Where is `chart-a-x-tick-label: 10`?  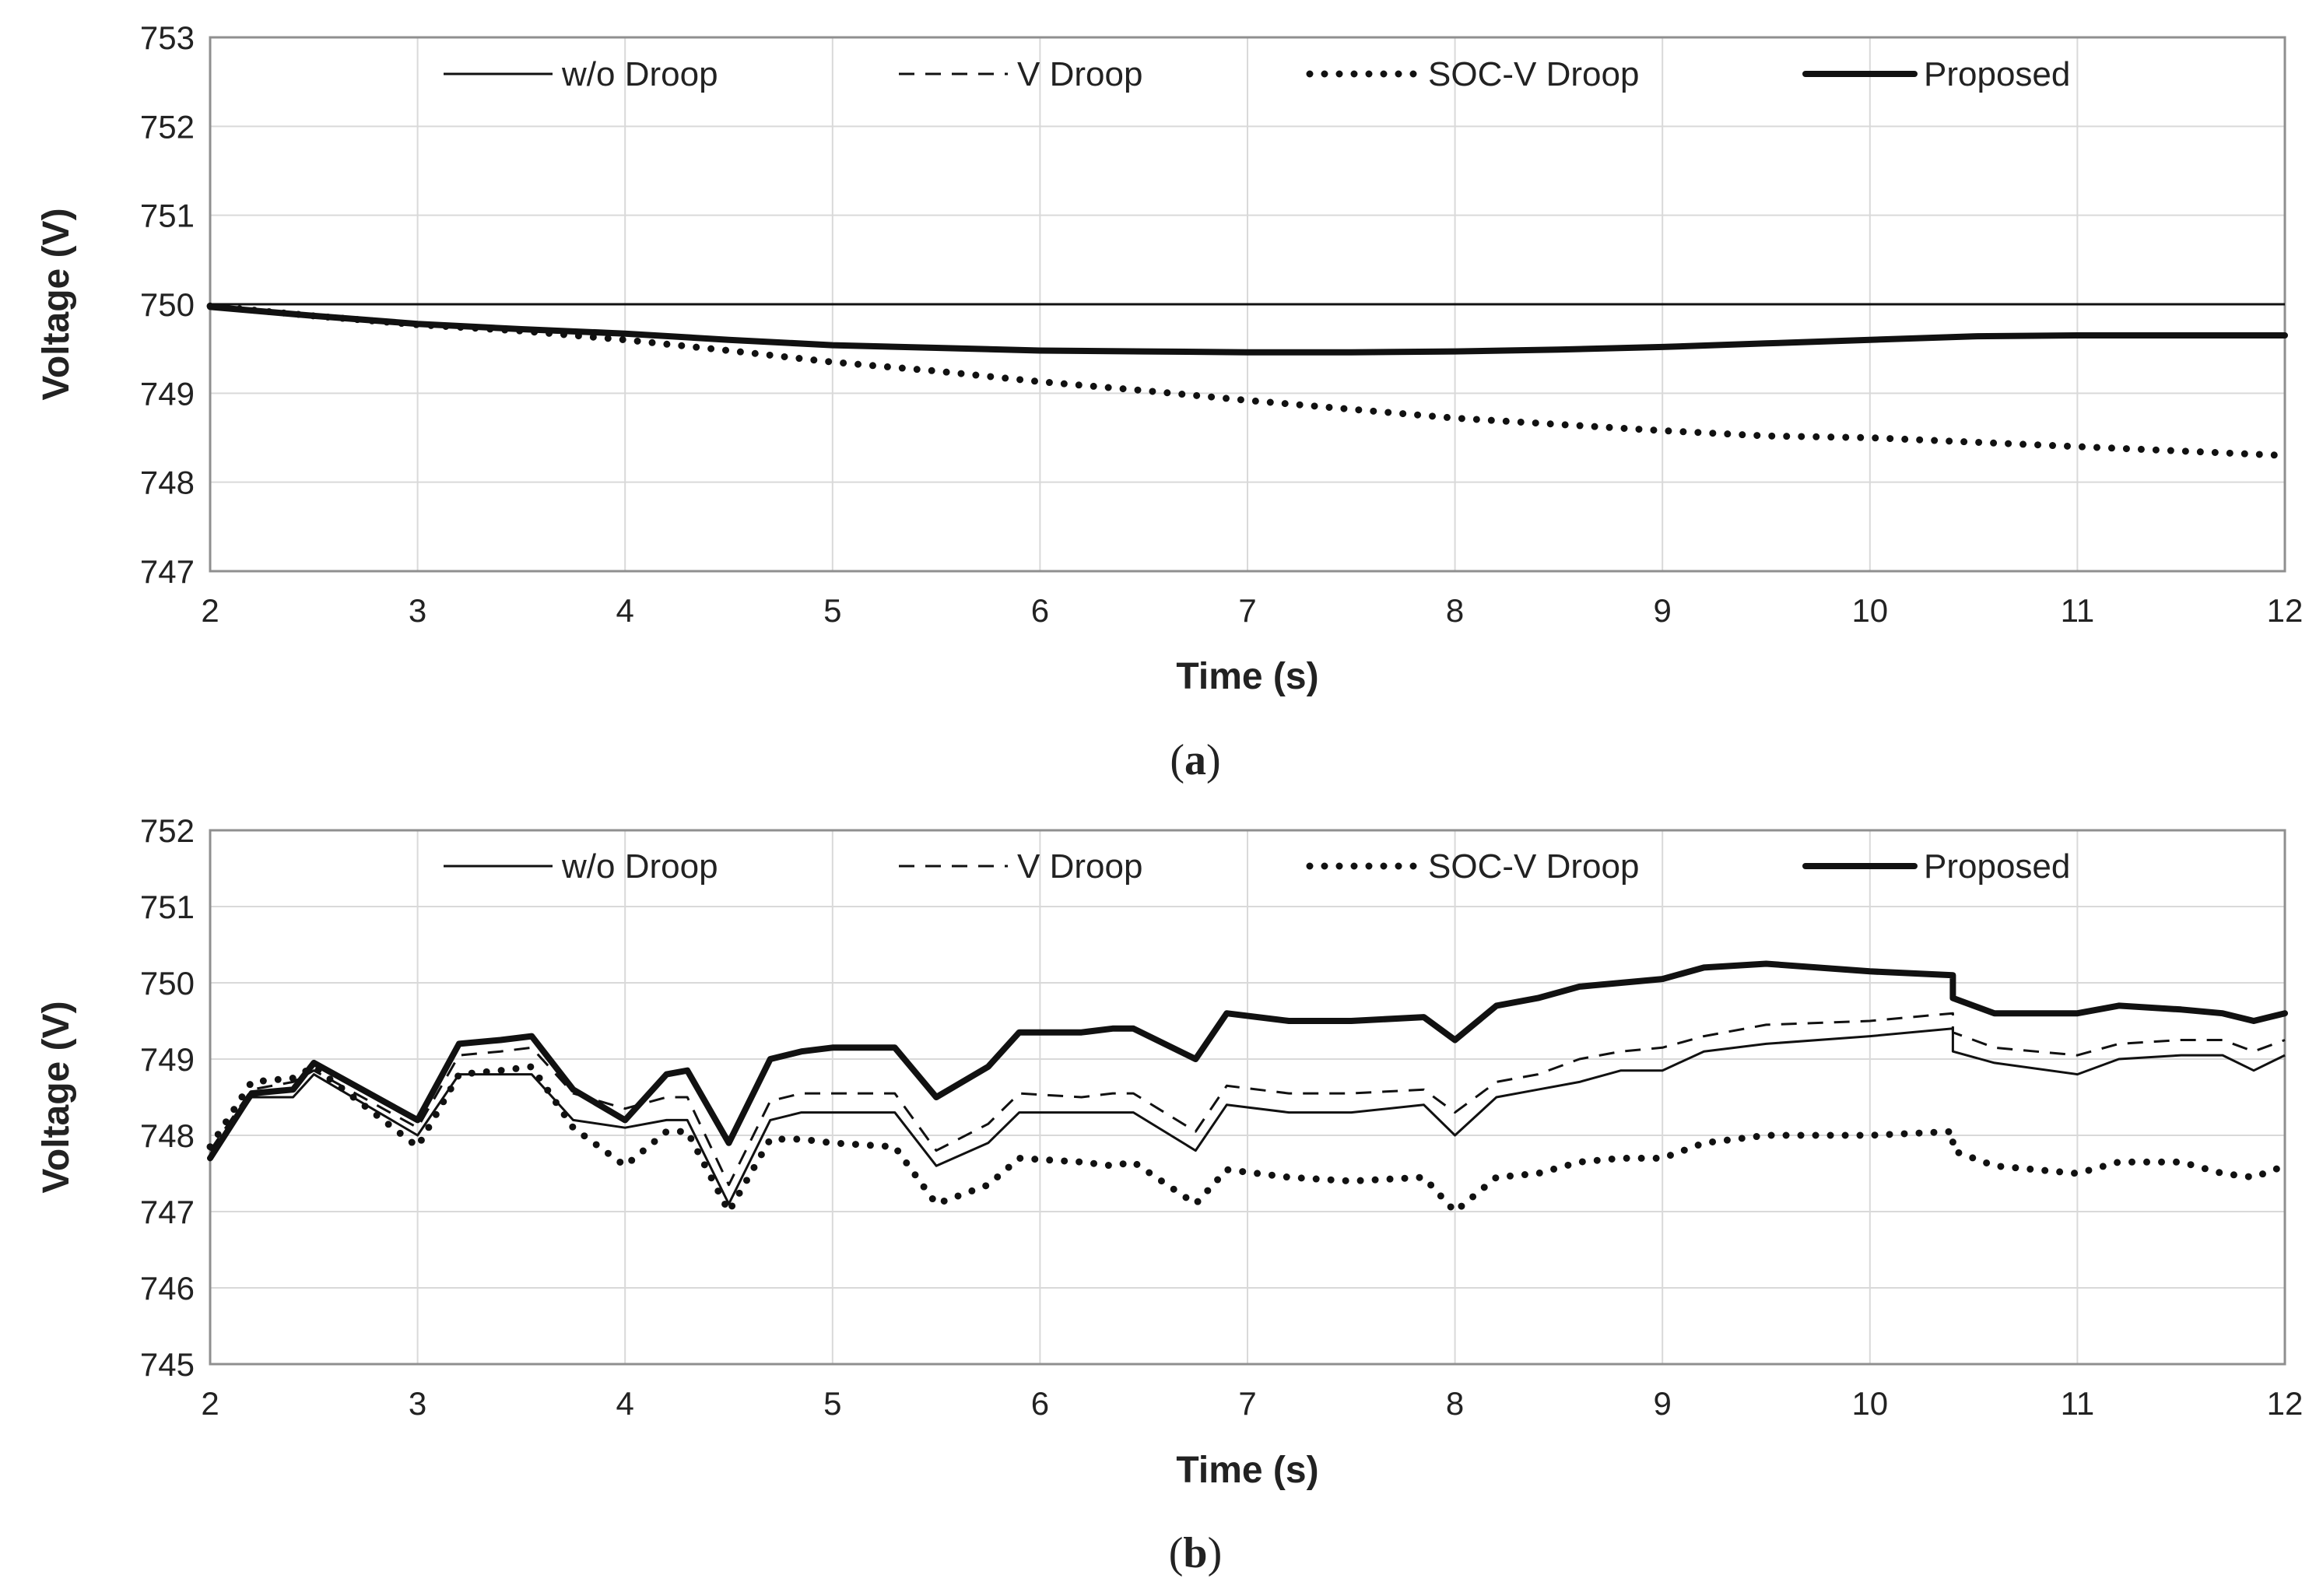 chart-a-x-tick-label: 10 is located at coordinates (1869, 610).